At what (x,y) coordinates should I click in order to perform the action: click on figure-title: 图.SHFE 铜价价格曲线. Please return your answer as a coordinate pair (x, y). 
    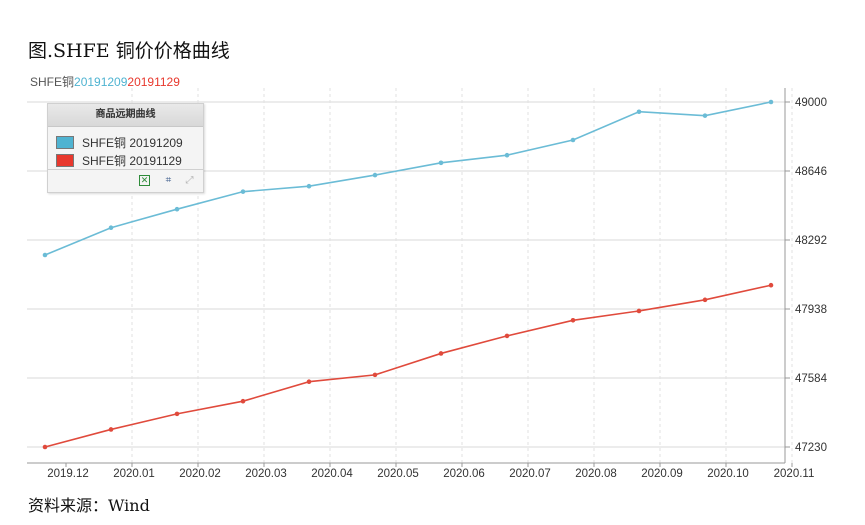
    Looking at the image, I should click on (129, 51).